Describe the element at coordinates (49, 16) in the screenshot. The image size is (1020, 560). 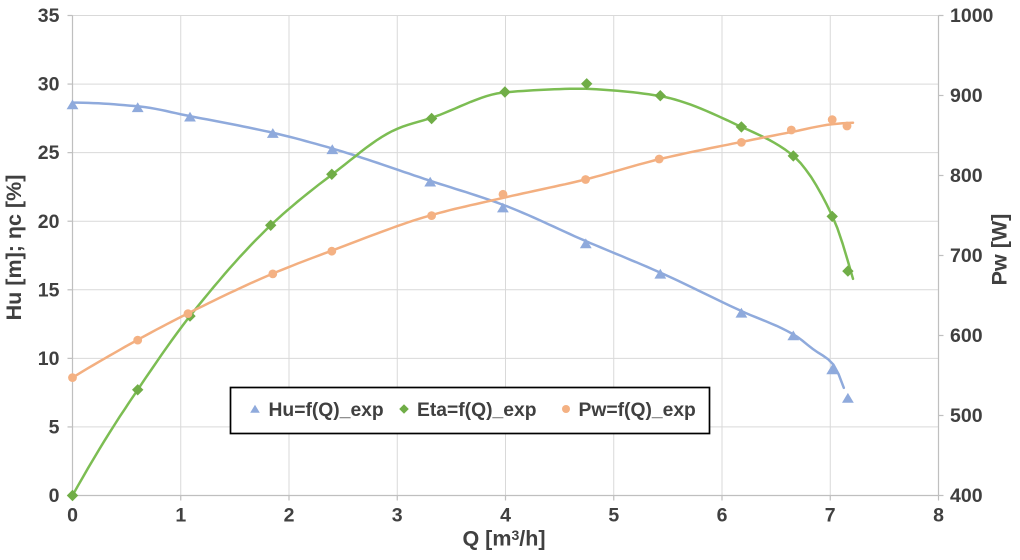
I see `svg-text: 35` at that location.